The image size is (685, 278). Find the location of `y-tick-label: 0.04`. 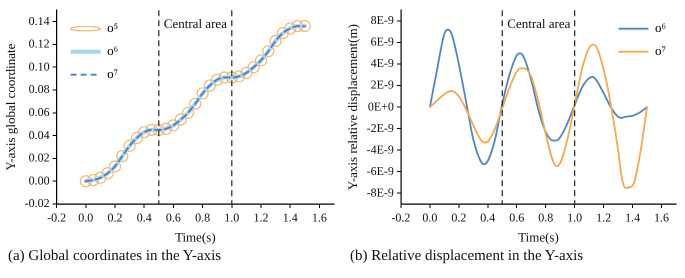

y-tick-label: 0.04 is located at coordinates (39, 135).